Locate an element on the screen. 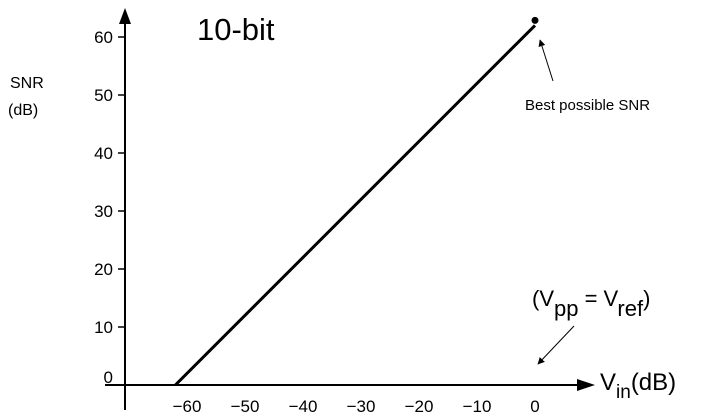 This screenshot has width=707, height=416. x-tick-label: −60 is located at coordinates (187, 406).